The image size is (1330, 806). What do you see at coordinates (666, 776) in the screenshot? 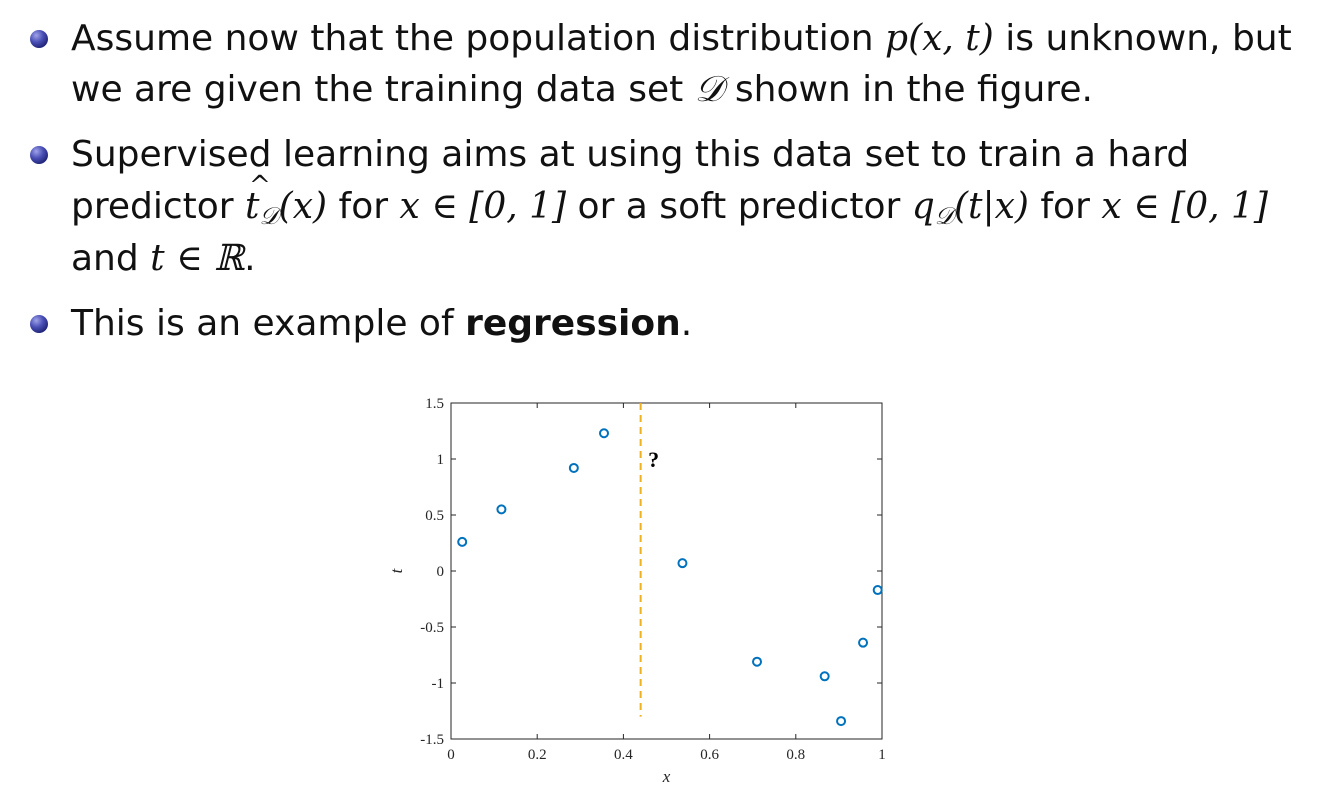
I see `x-axis-label: x` at bounding box center [666, 776].